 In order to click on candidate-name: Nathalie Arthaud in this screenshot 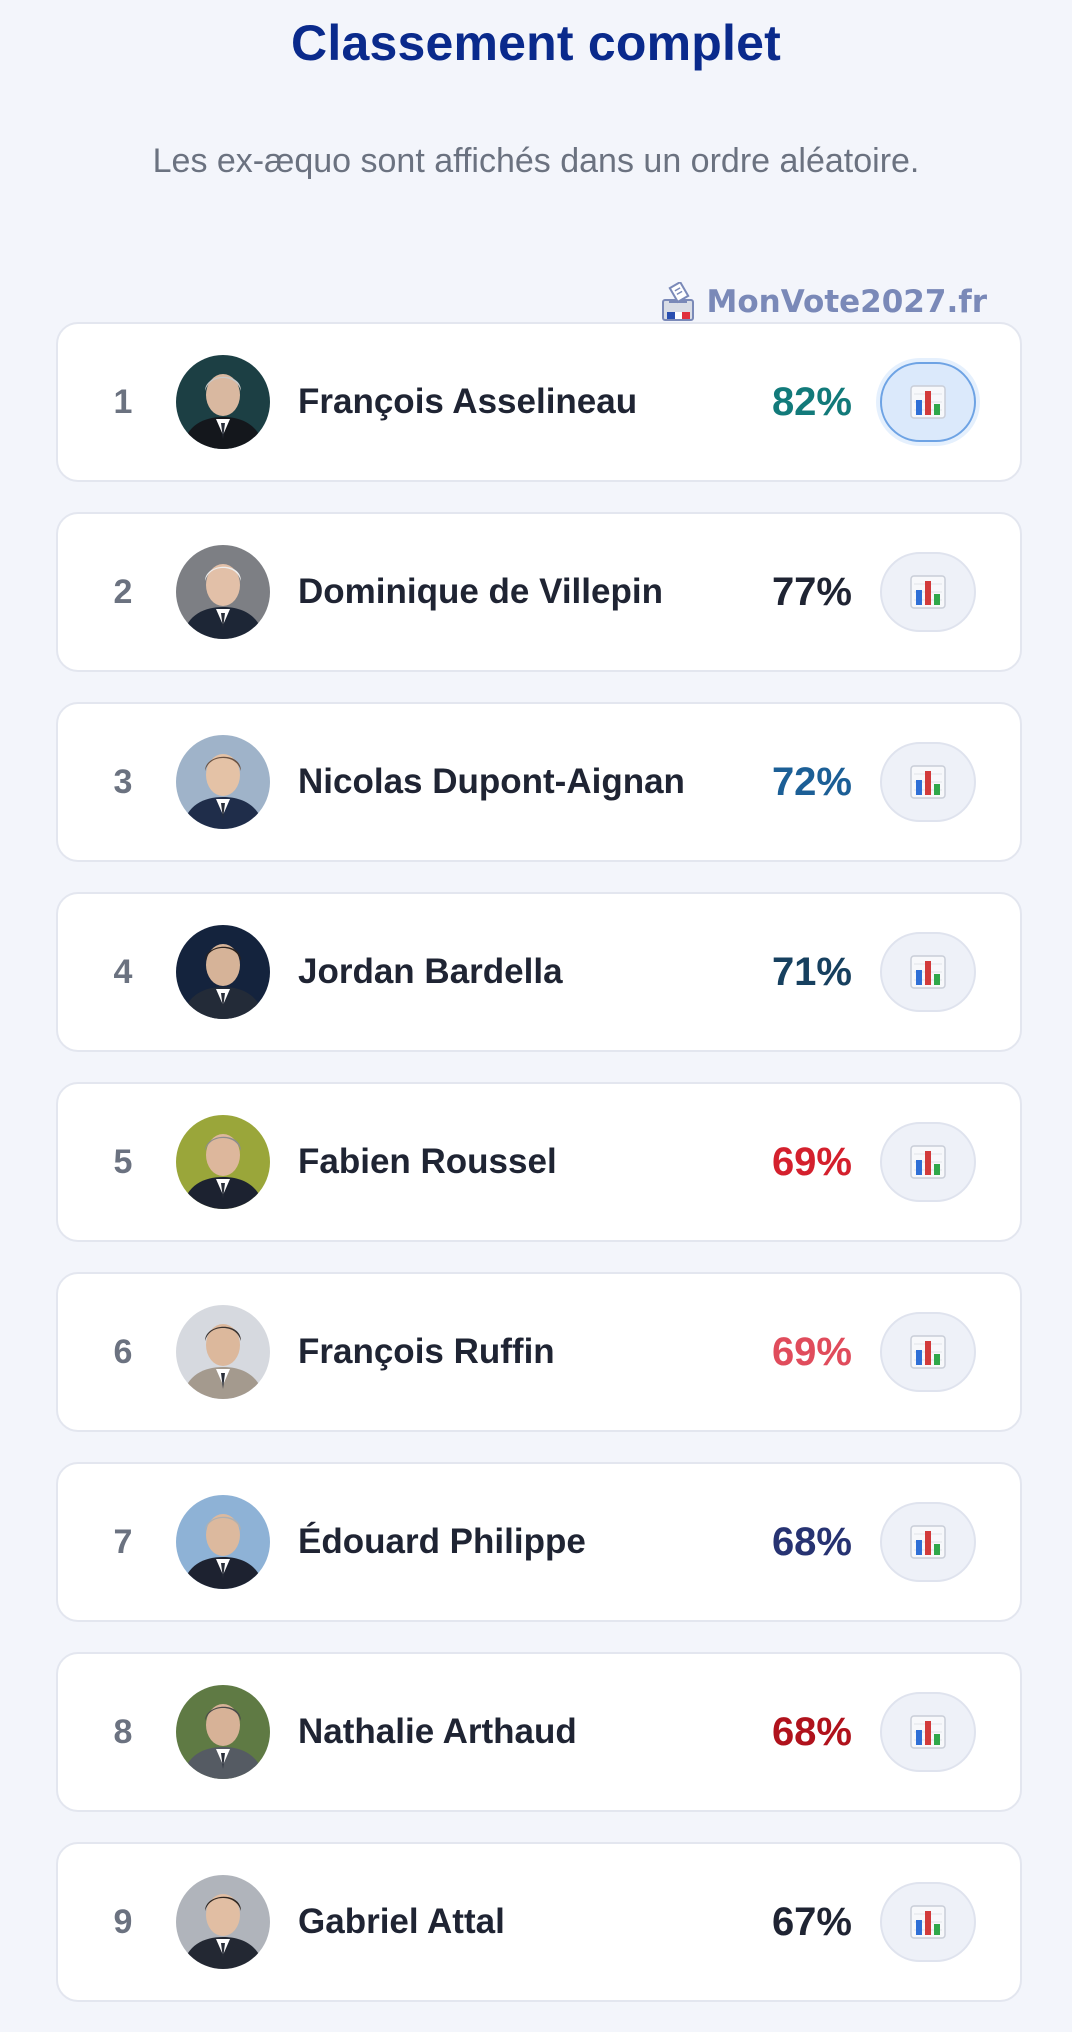, I will do `click(437, 1731)`.